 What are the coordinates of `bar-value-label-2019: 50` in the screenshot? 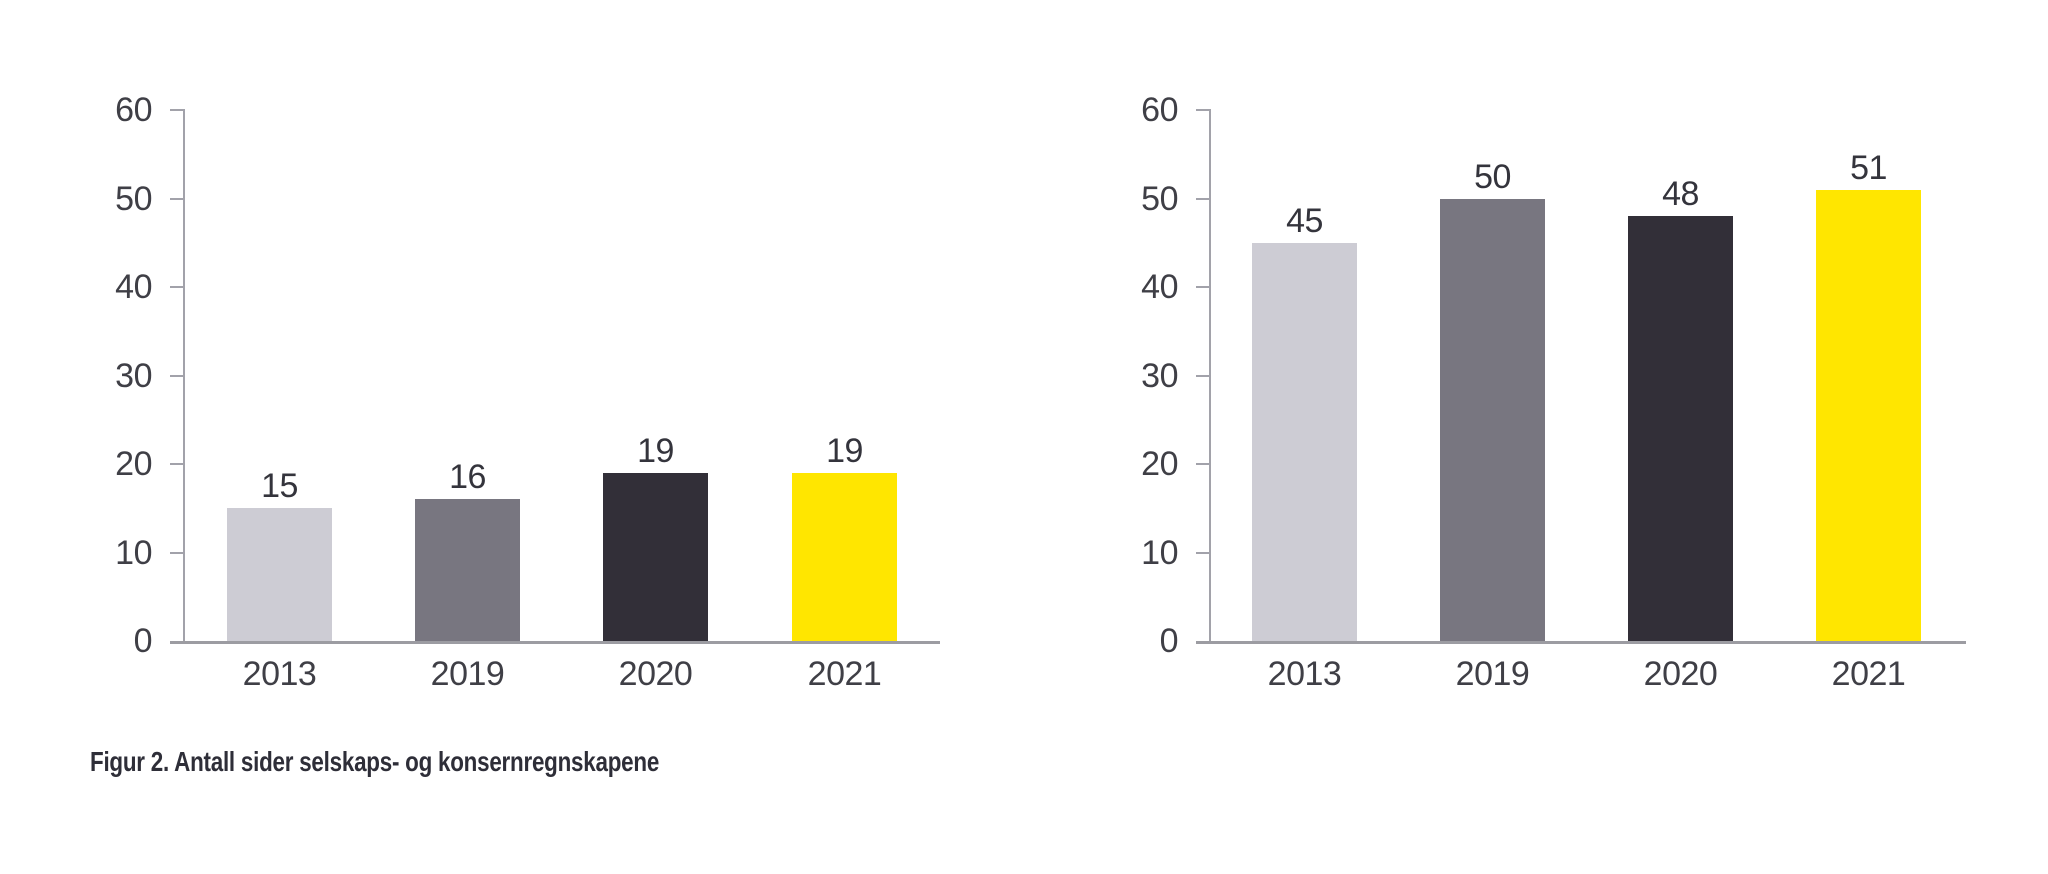 It's located at (1492, 176).